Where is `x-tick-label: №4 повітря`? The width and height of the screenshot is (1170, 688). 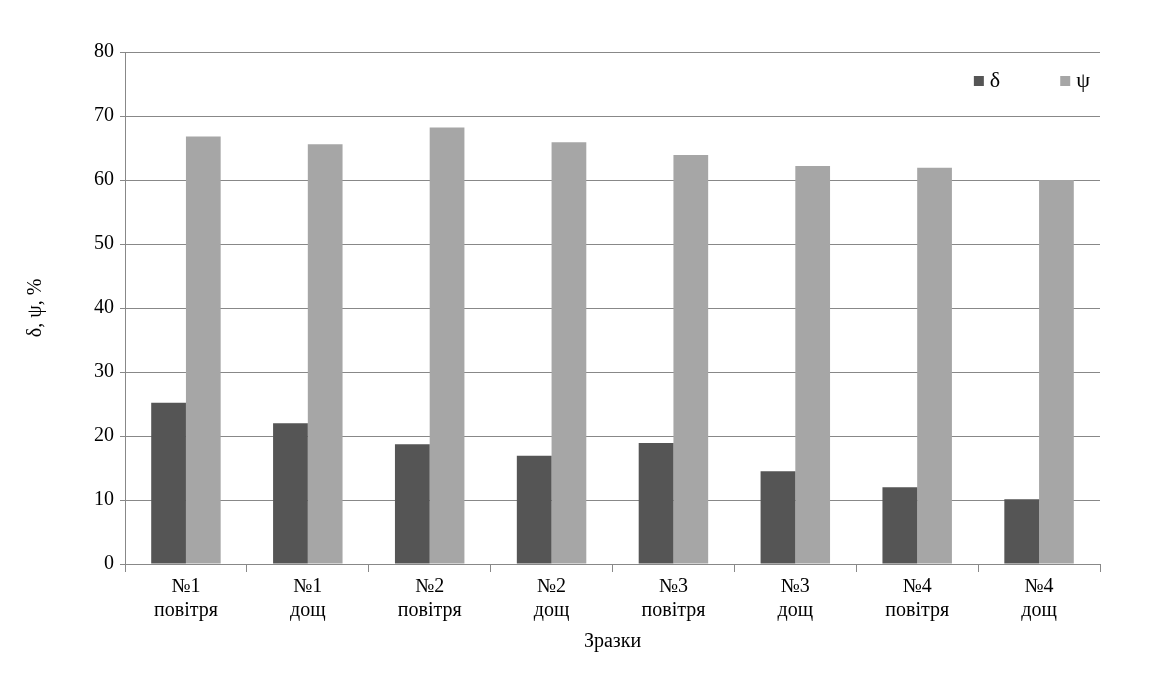 x-tick-label: №4 повітря is located at coordinates (917, 598).